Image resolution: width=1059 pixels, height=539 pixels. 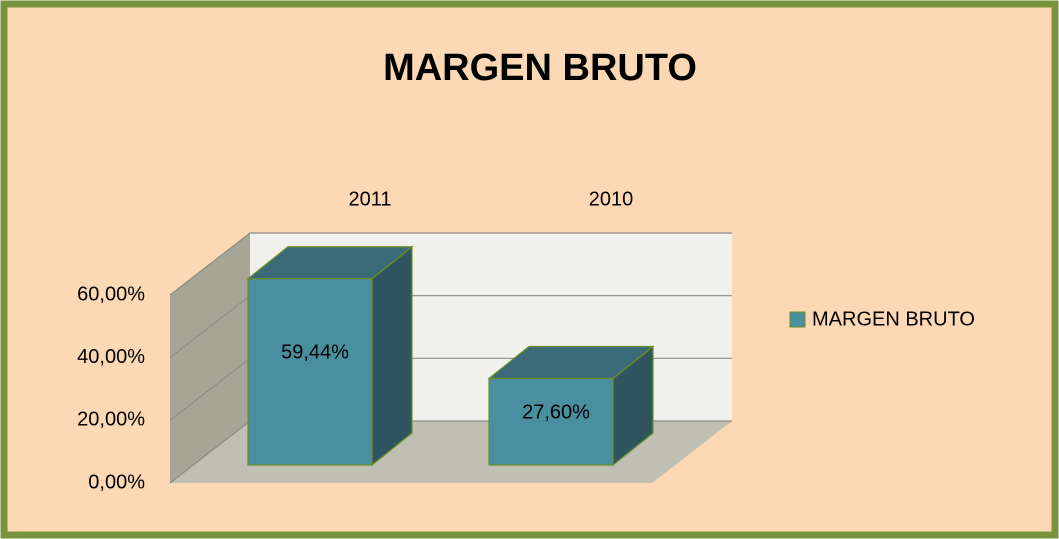 I want to click on data-label: 59,44%, so click(x=315, y=353).